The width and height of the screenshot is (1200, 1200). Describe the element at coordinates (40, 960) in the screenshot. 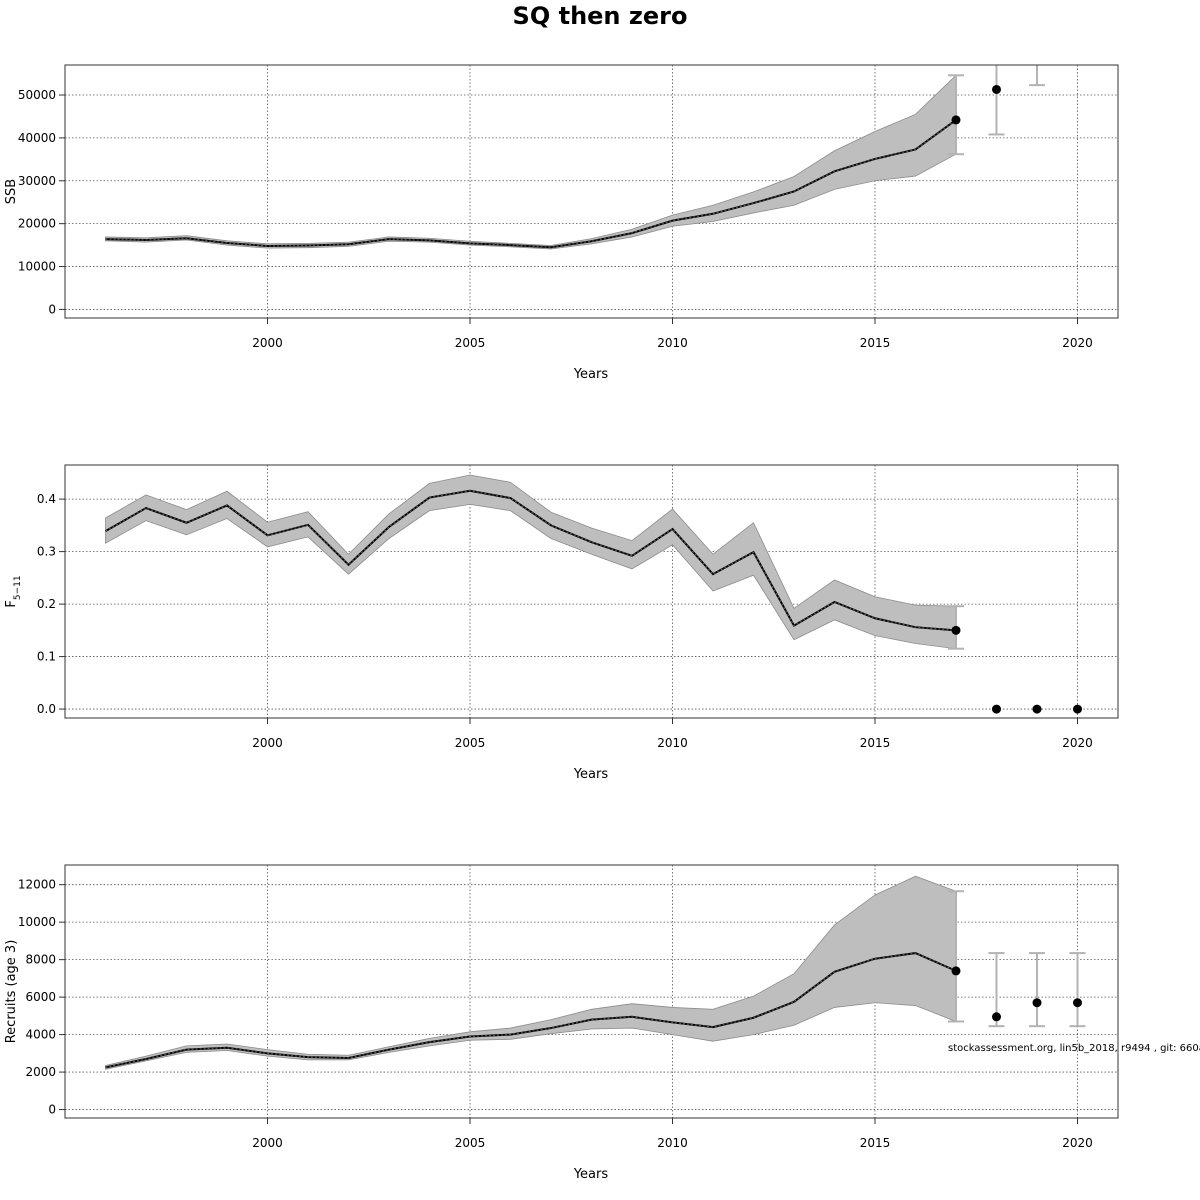

I see `y-tick-label: 8000` at that location.